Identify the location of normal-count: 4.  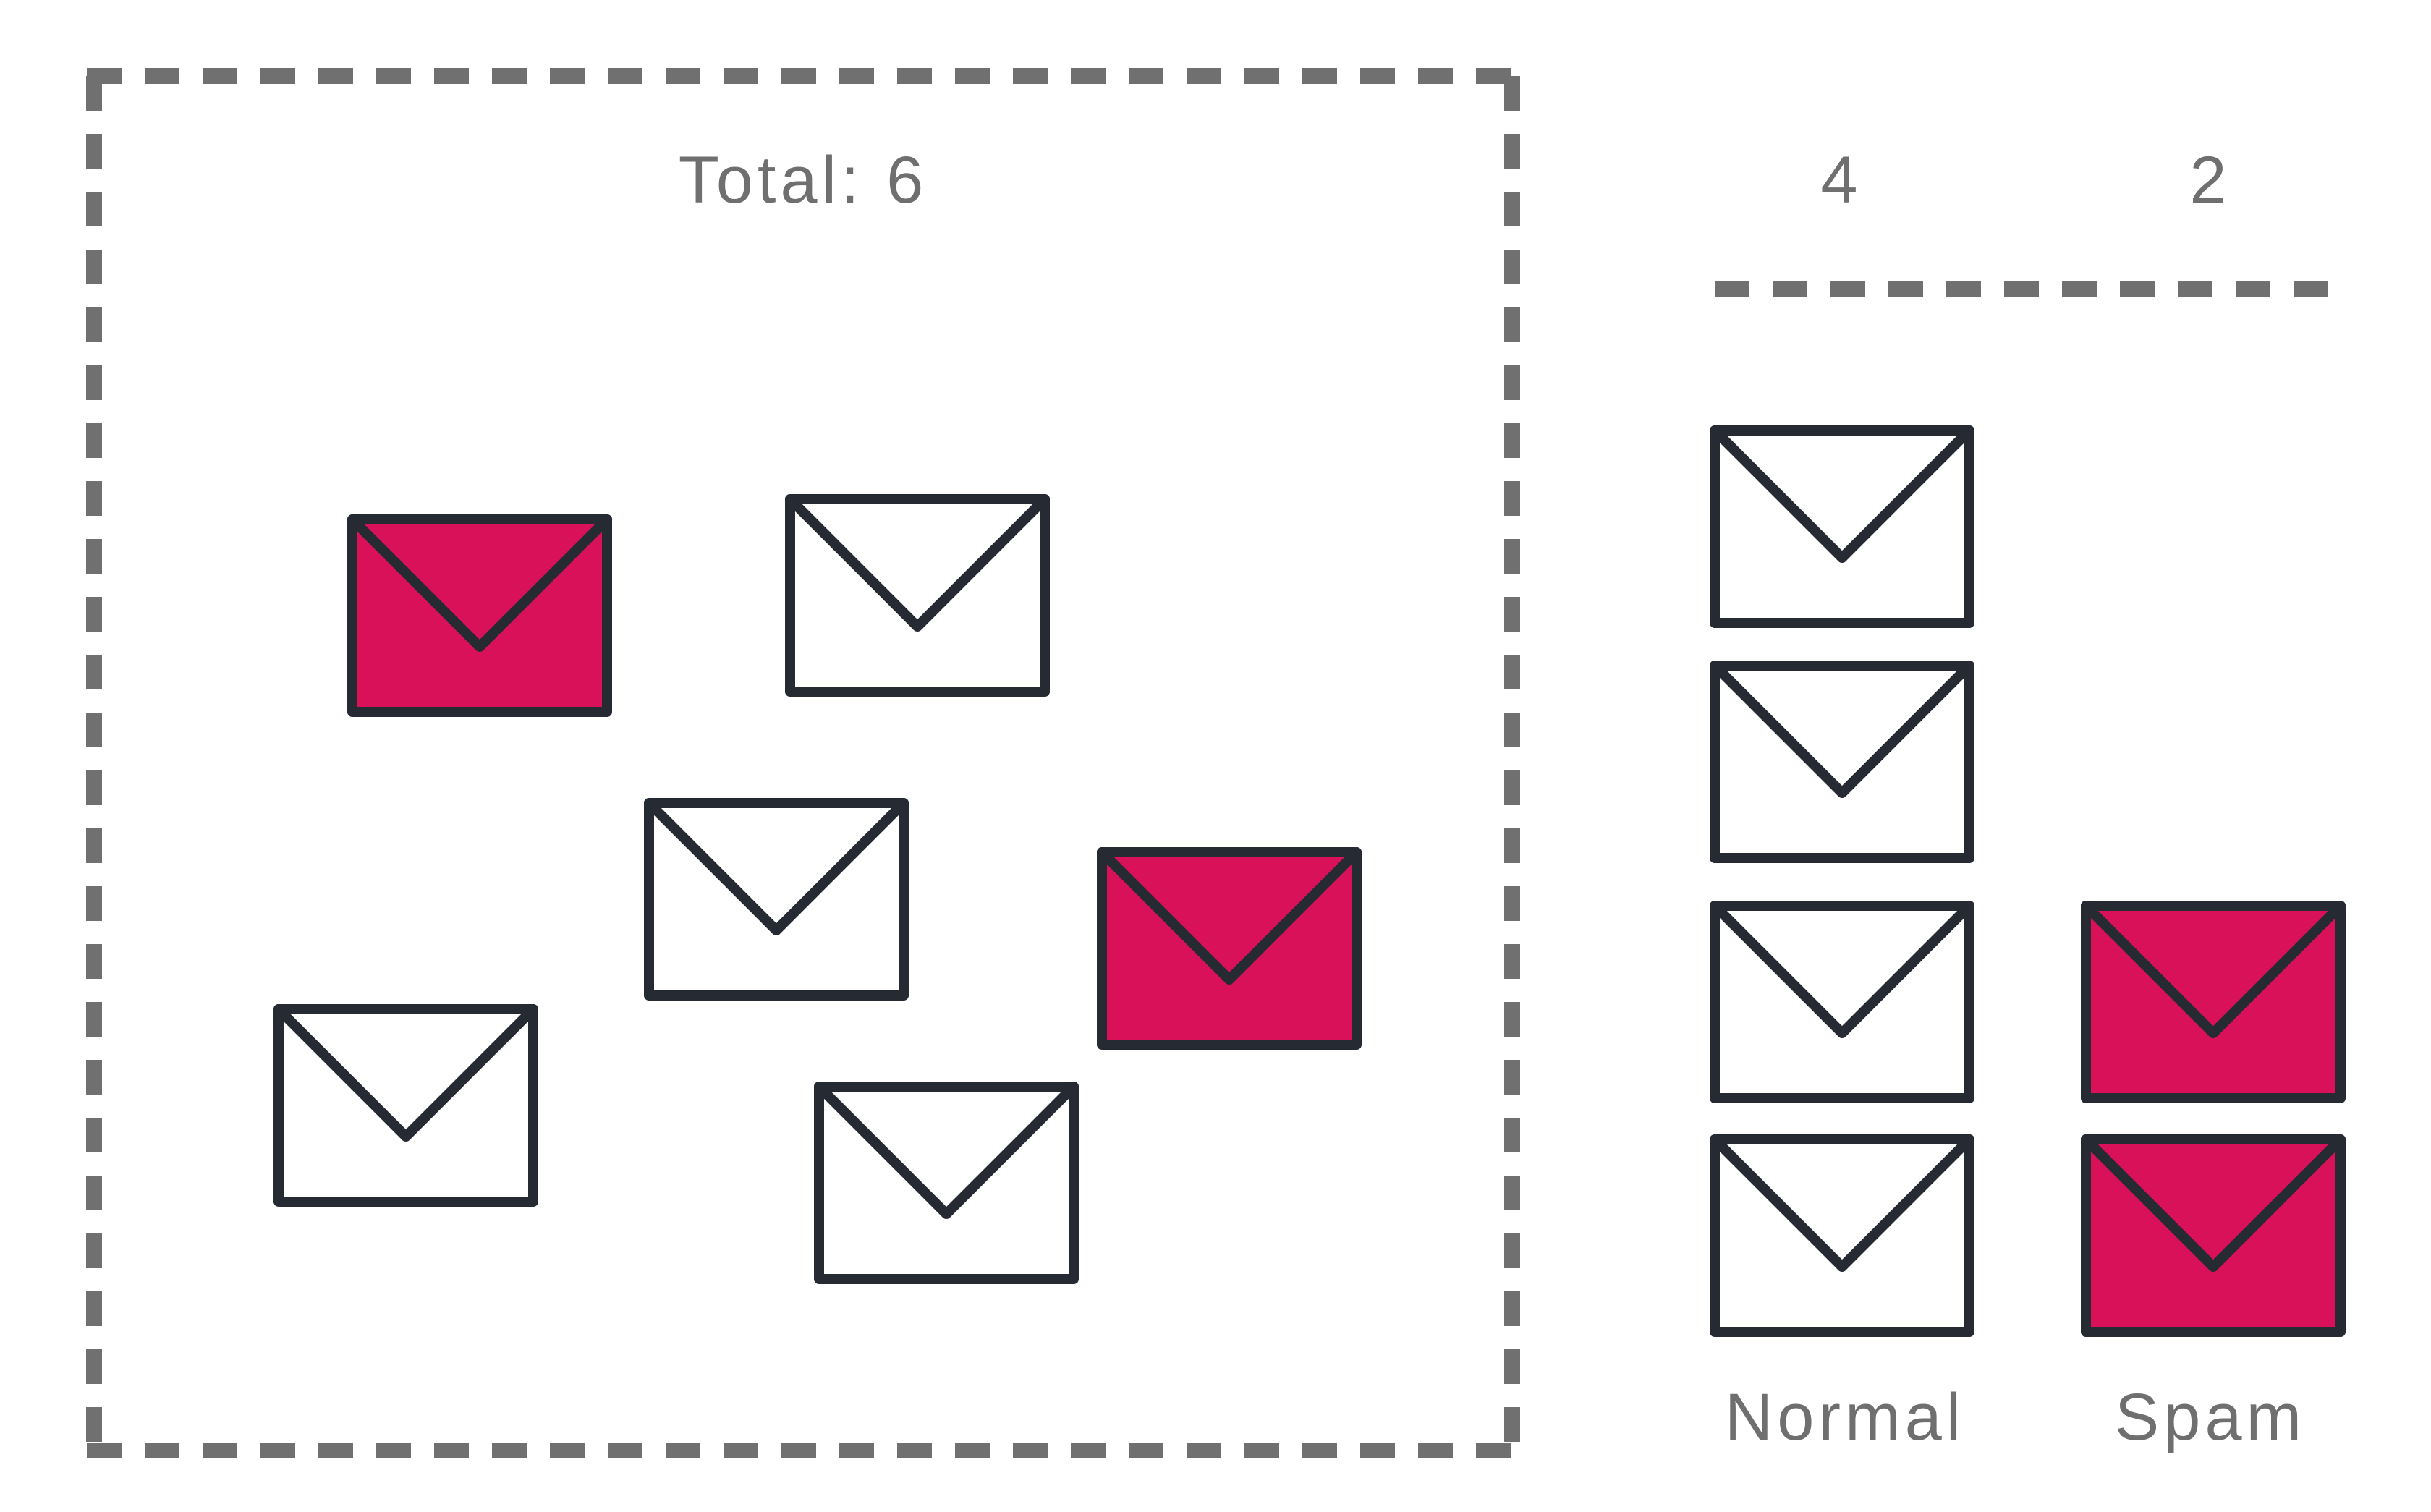
(1841, 180).